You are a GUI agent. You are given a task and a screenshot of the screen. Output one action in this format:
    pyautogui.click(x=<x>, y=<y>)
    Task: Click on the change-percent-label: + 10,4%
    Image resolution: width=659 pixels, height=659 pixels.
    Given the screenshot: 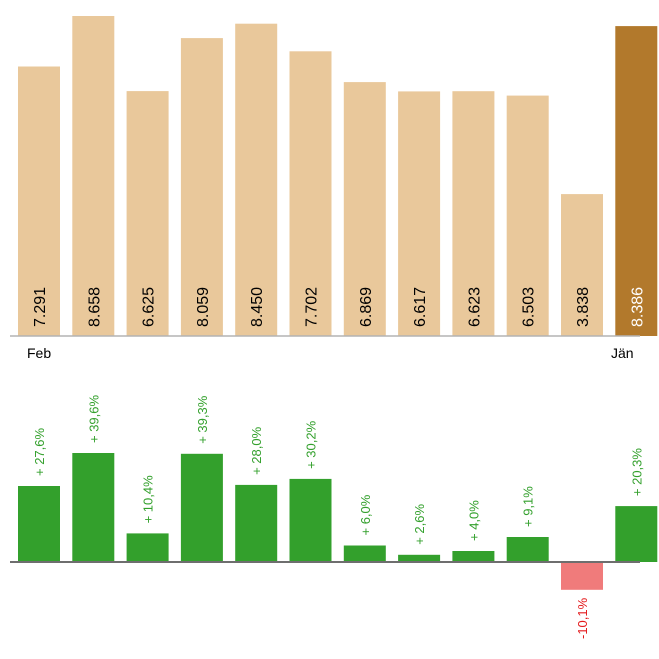 What is the action you would take?
    pyautogui.click(x=148, y=499)
    